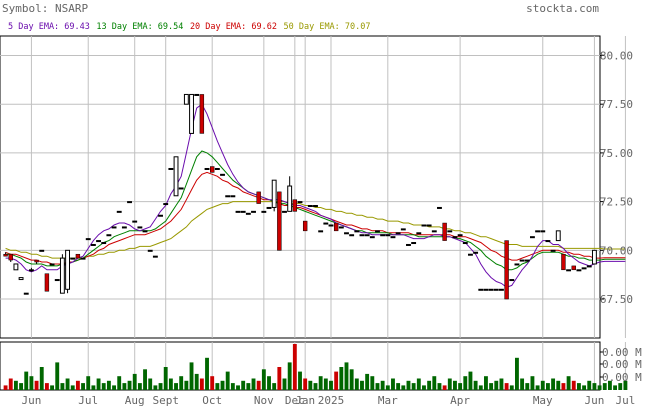  Describe the element at coordinates (264, 400) in the screenshot. I see `x-tick-label: Nov` at that location.